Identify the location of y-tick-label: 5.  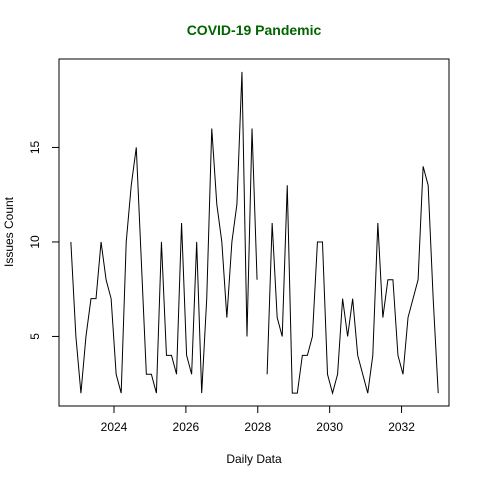
(35, 336).